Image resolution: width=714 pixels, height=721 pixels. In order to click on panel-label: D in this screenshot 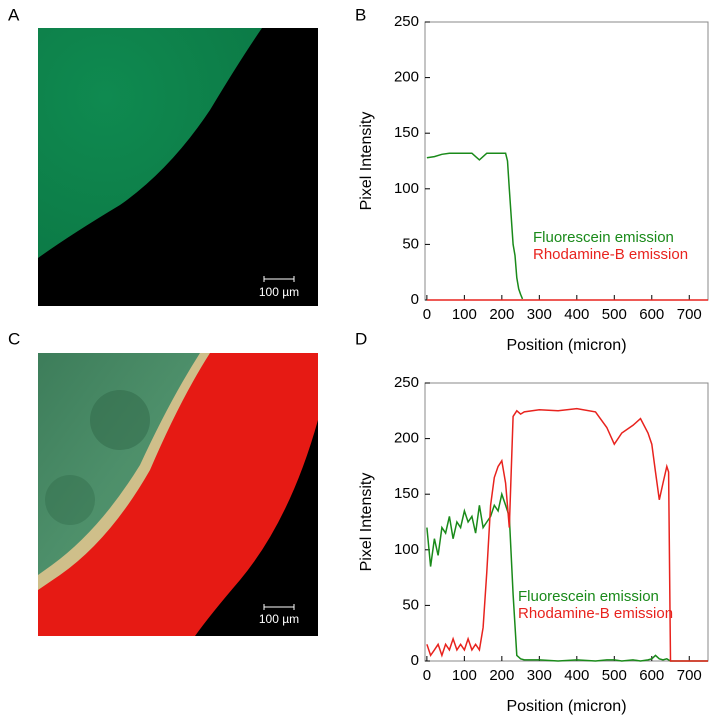, I will do `click(361, 338)`.